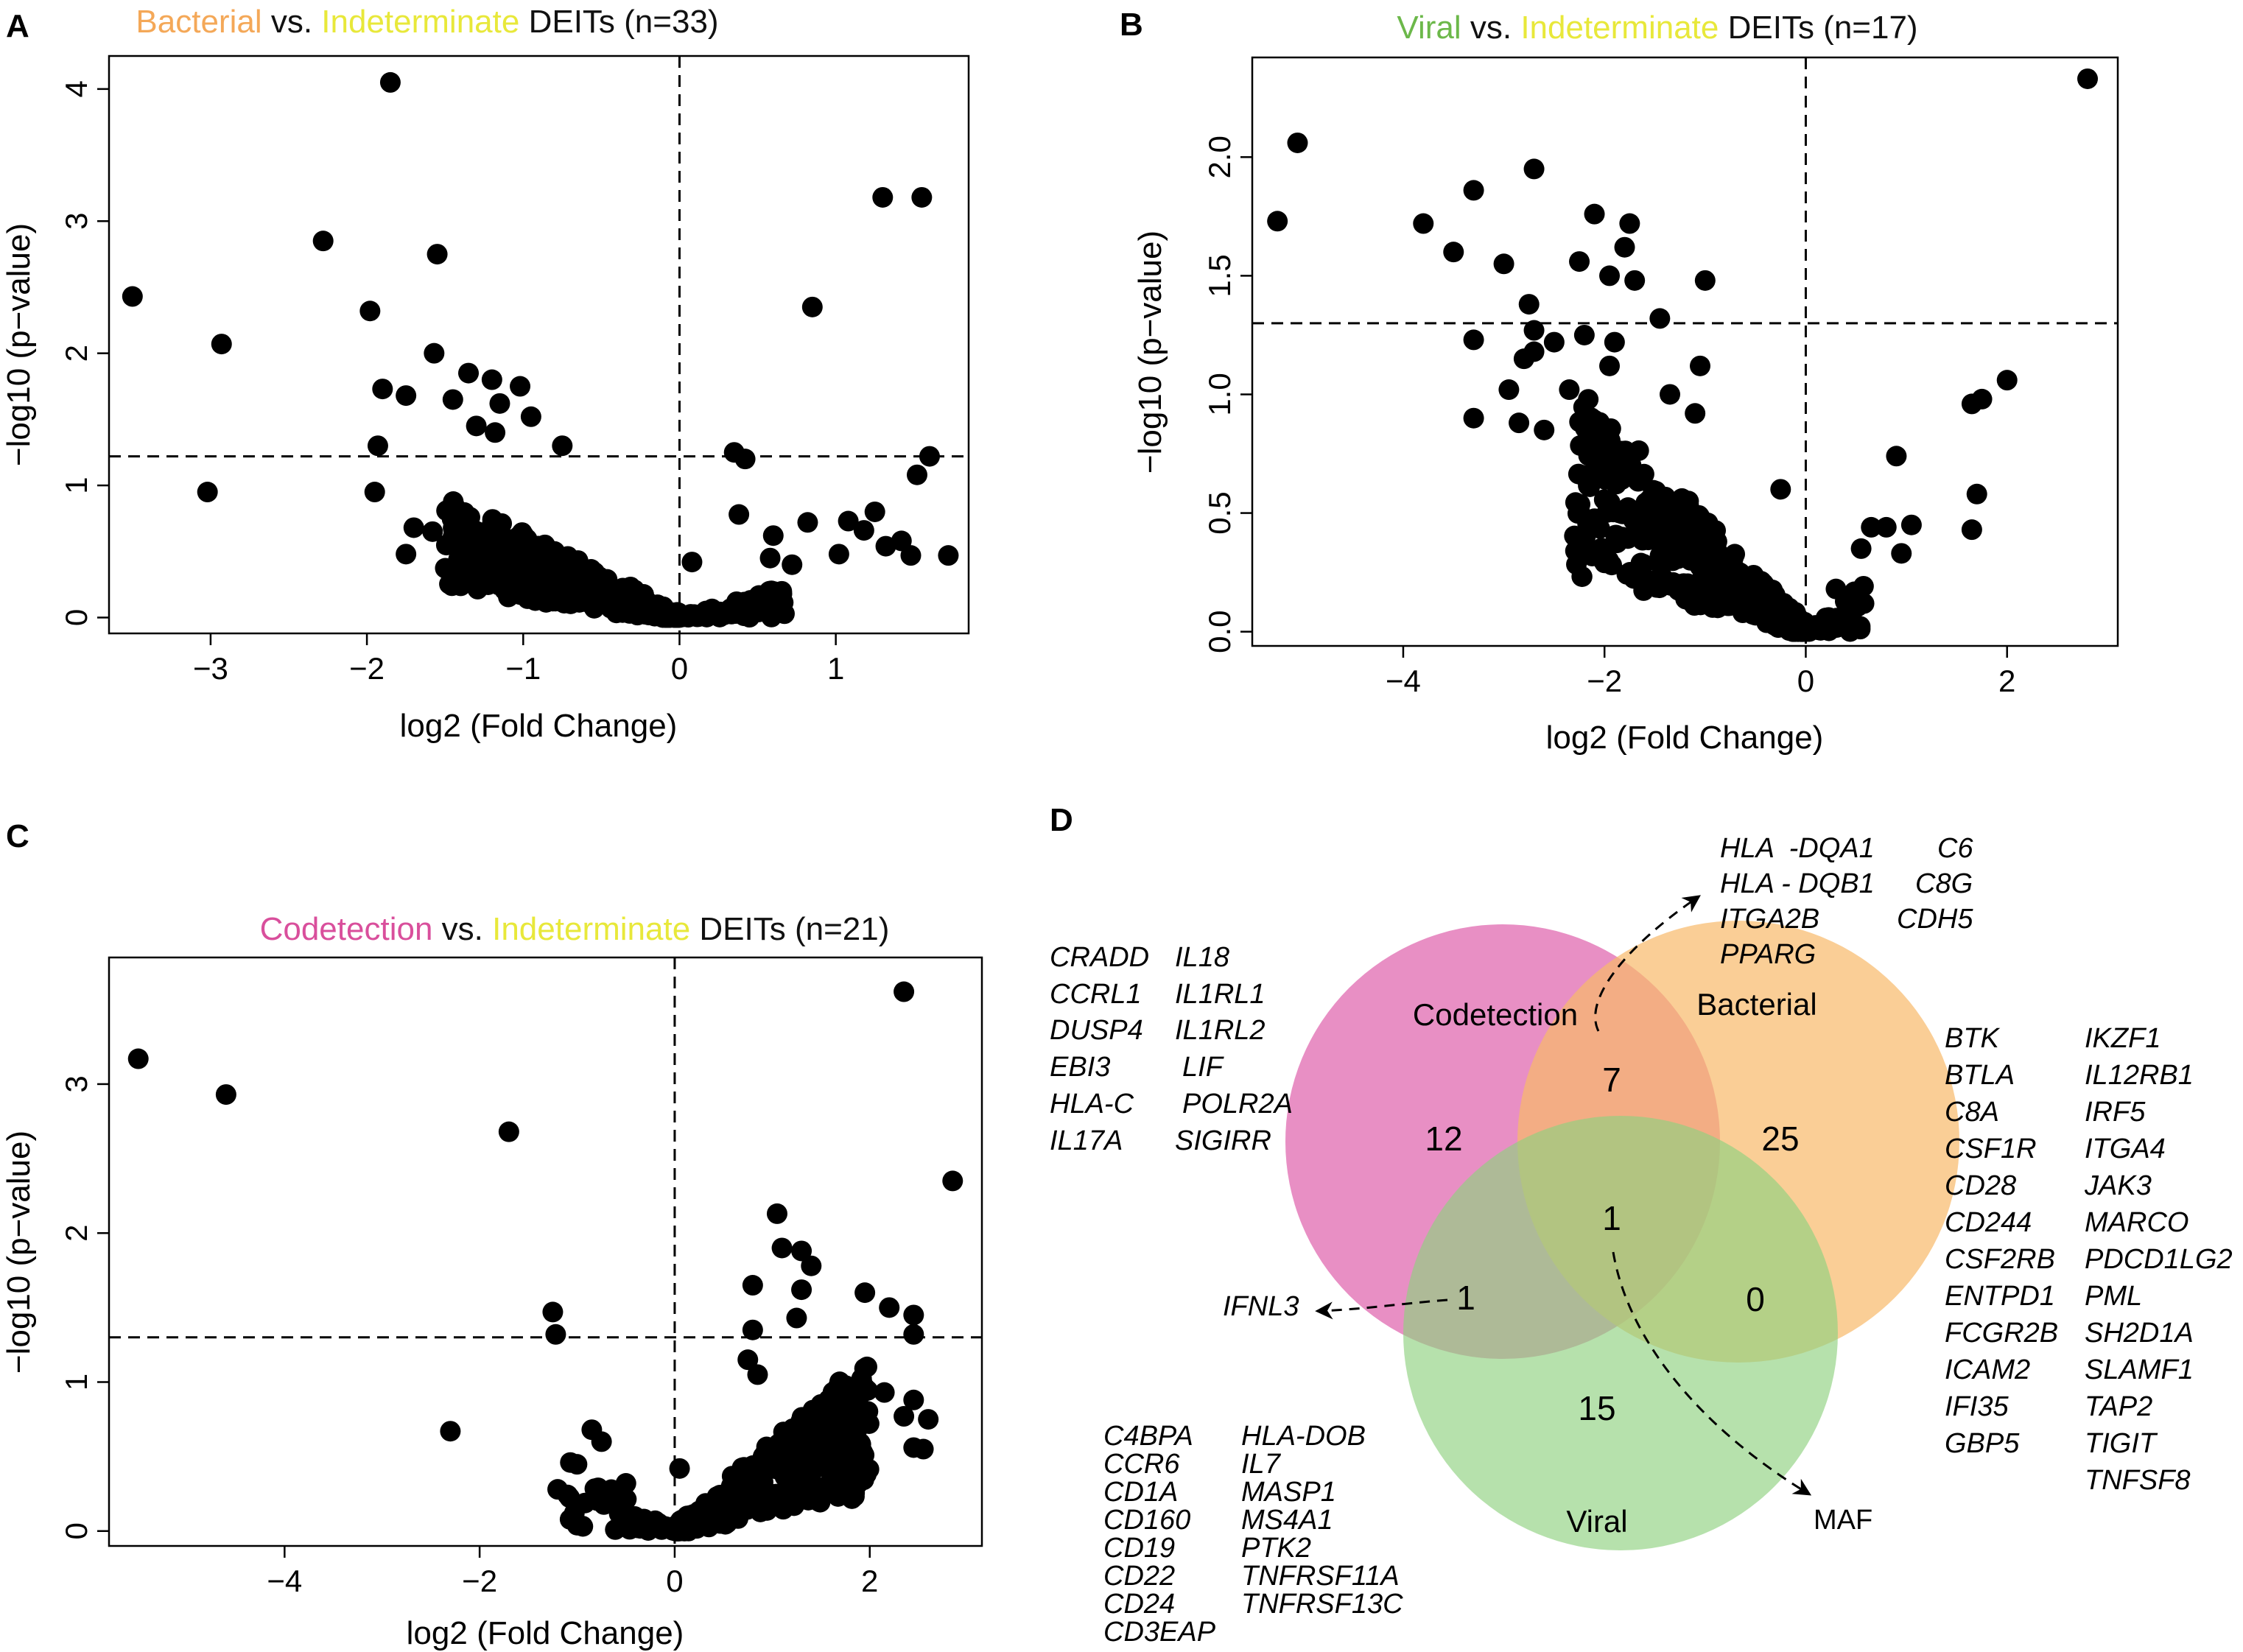  I want to click on title-part: Bacterial, so click(198, 22).